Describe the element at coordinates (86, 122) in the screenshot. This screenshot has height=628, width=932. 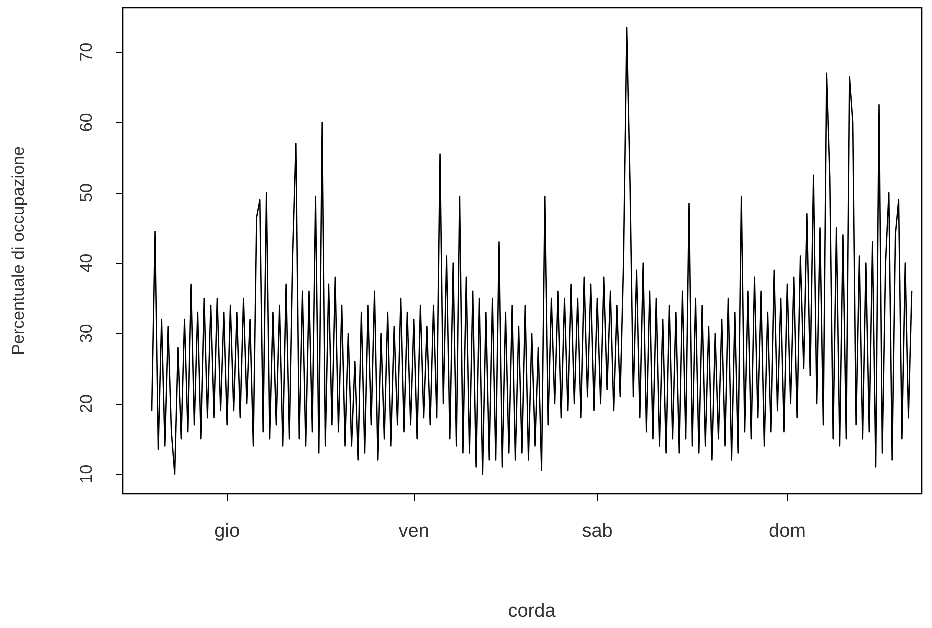
I see `y-tick-label: 60` at that location.